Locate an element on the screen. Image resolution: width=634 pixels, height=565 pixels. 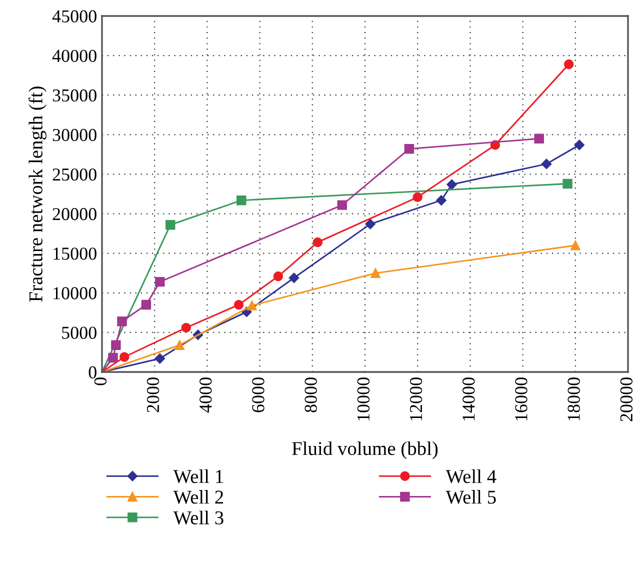
x-tick-label: 18000 is located at coordinates (574, 399).